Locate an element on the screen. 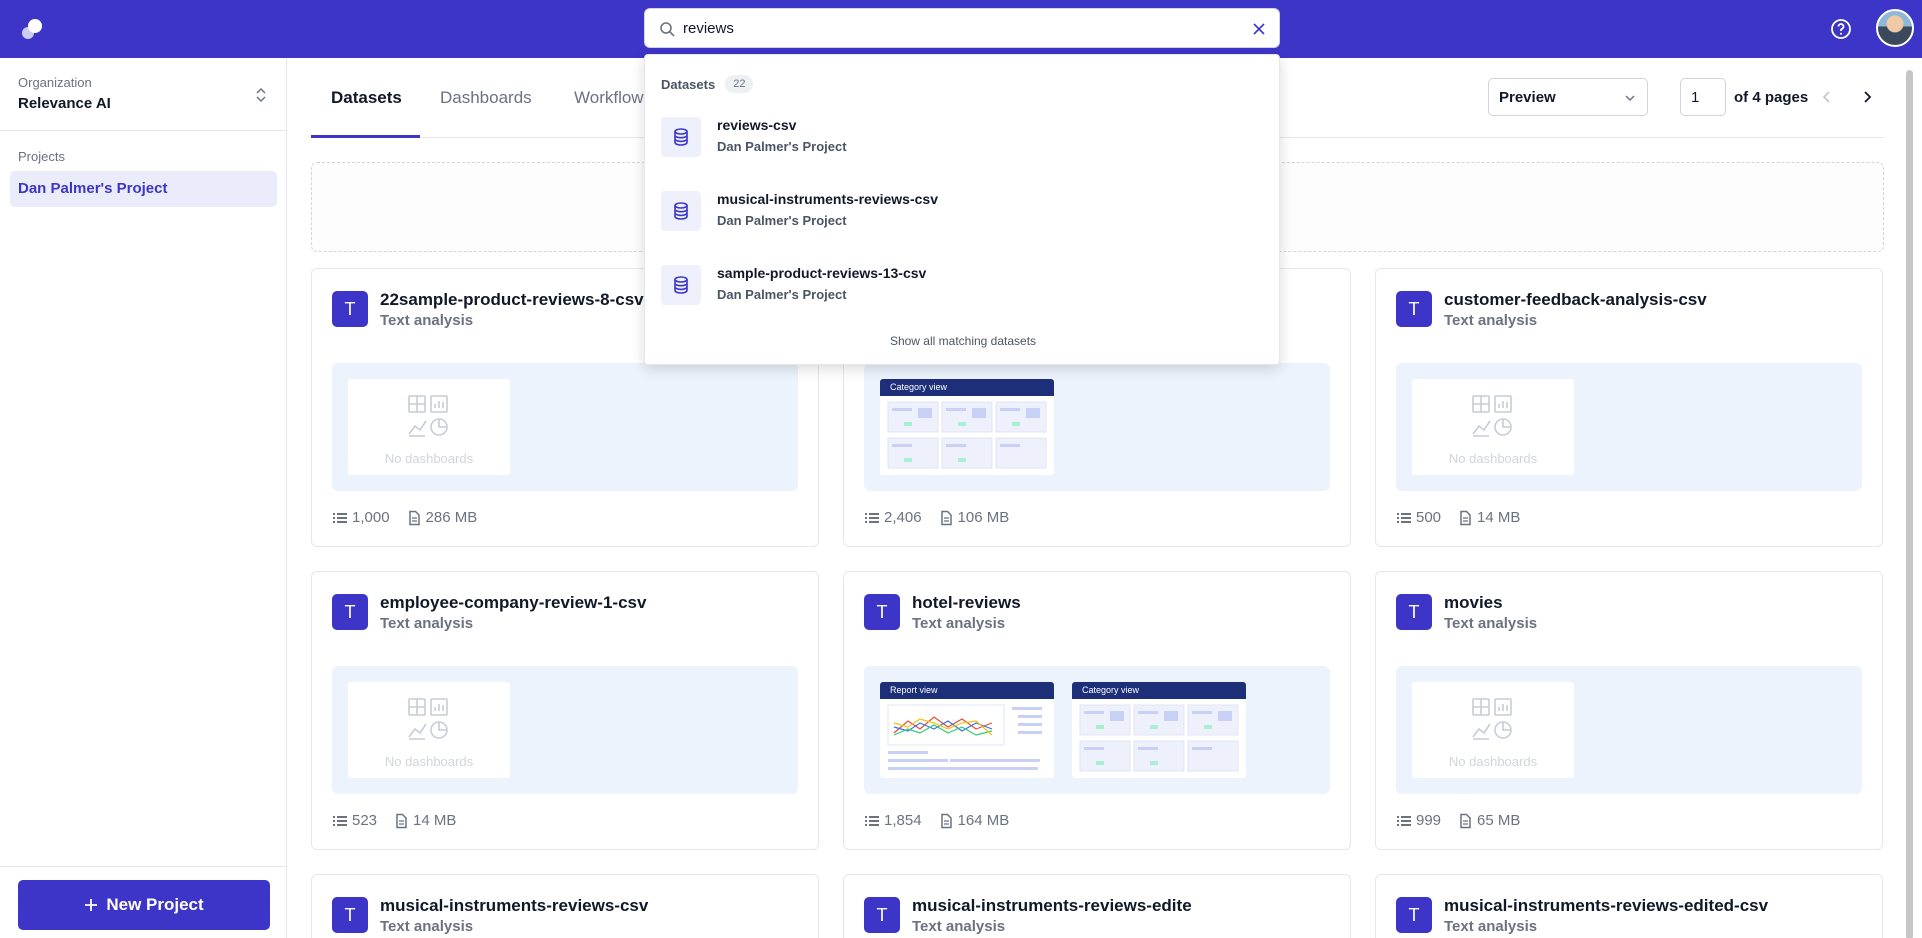 This screenshot has width=1922, height=938. dataset-stats: 1,854 164 MB is located at coordinates (936, 820).